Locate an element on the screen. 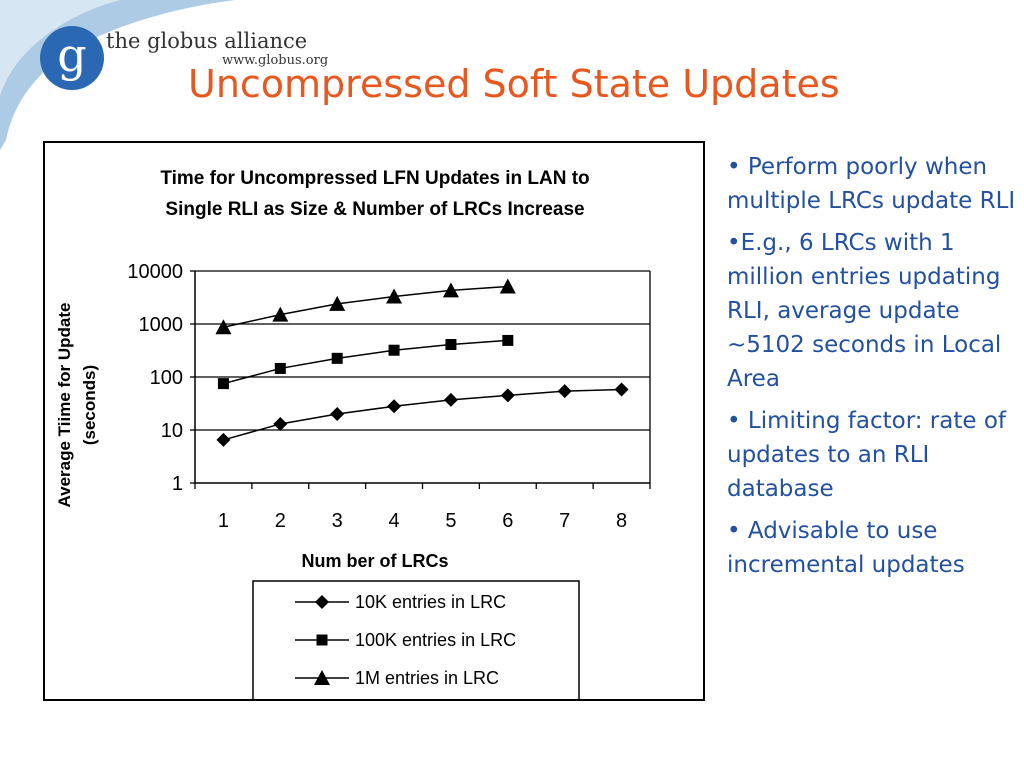 Image resolution: width=1024 pixels, height=768 pixels. x-tick-label: 1 is located at coordinates (223, 521).